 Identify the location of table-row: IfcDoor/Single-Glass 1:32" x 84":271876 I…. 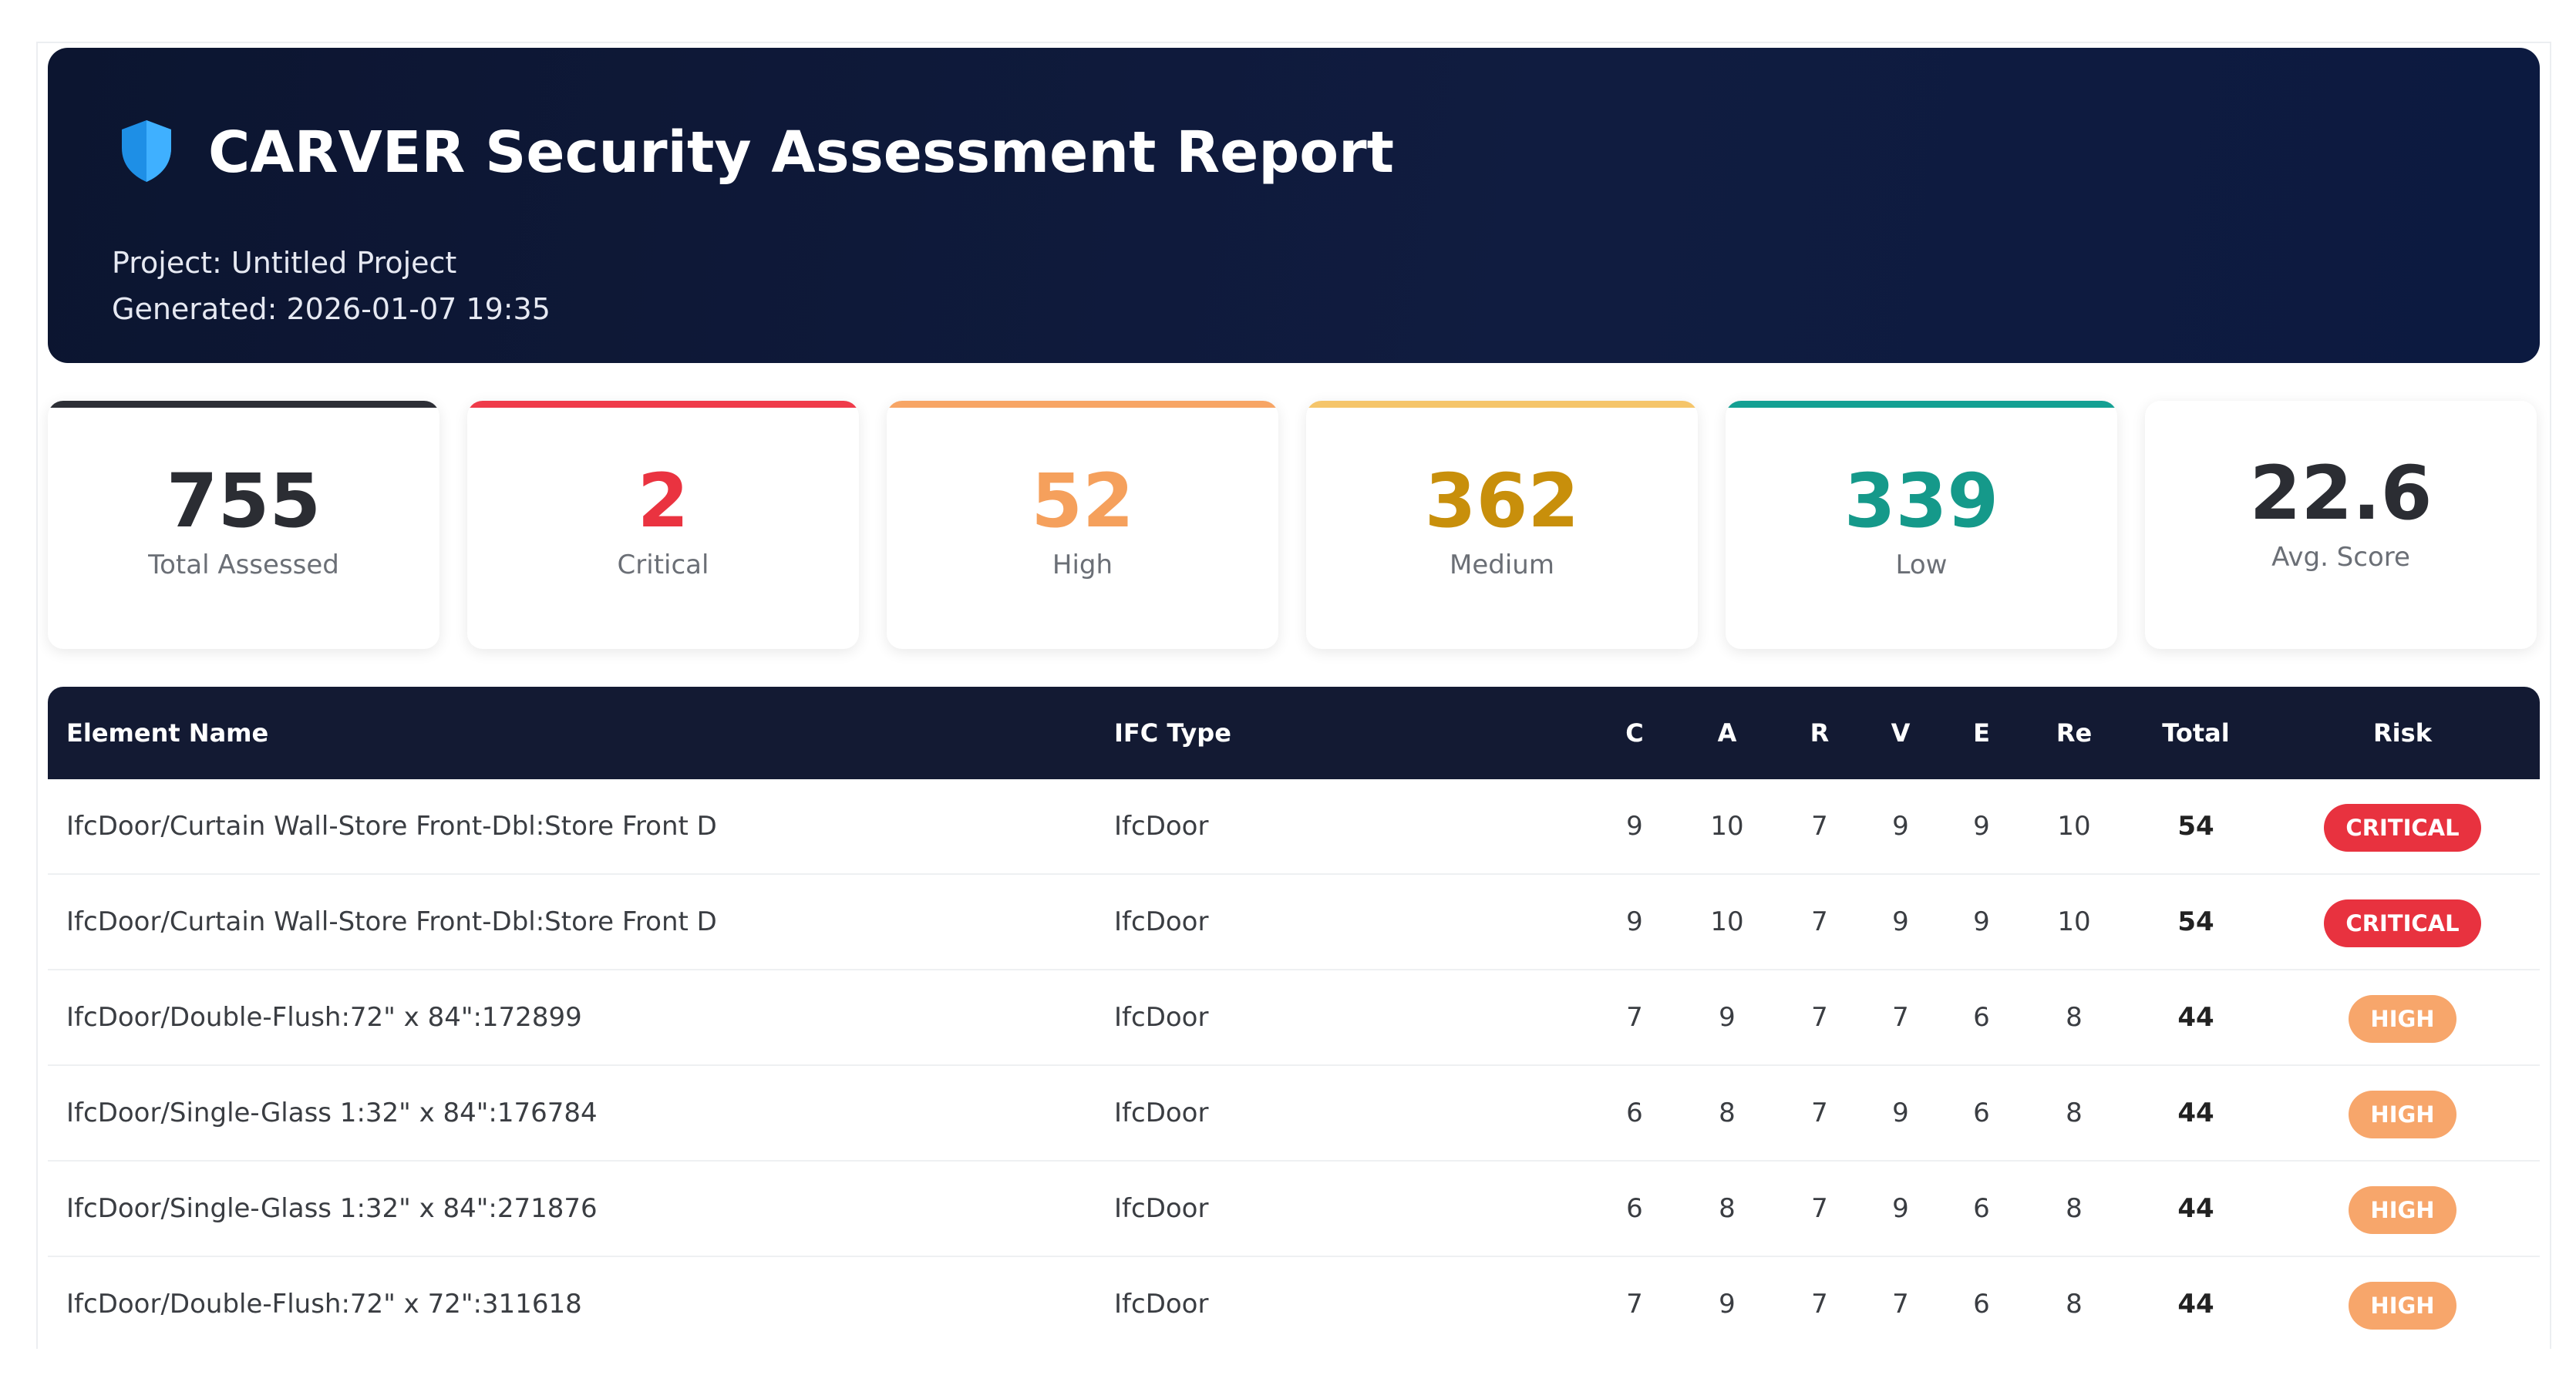
(1294, 1209).